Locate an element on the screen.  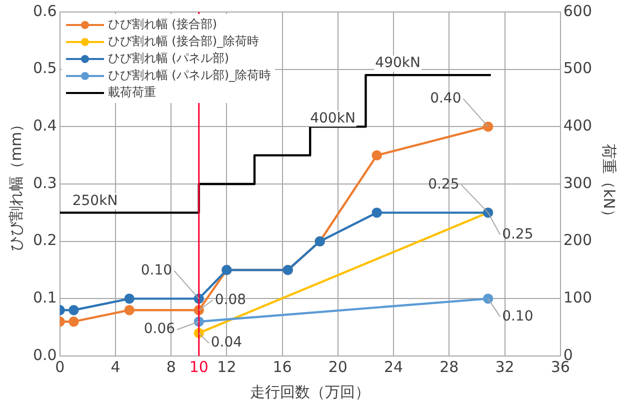
y2-tick-label: 600 is located at coordinates (577, 11).